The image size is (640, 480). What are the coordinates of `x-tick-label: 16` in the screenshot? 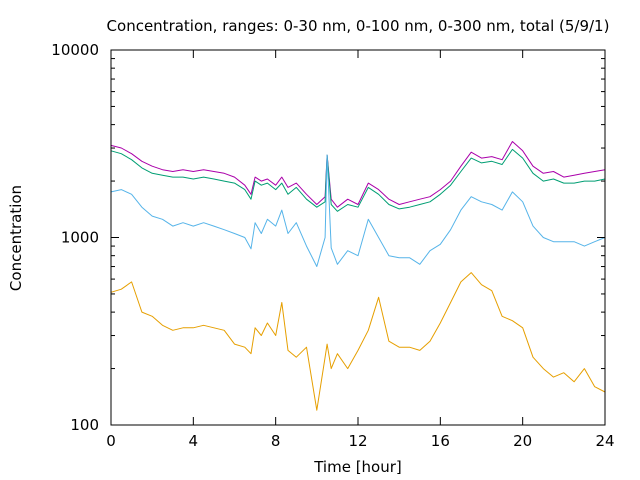 It's located at (440, 441).